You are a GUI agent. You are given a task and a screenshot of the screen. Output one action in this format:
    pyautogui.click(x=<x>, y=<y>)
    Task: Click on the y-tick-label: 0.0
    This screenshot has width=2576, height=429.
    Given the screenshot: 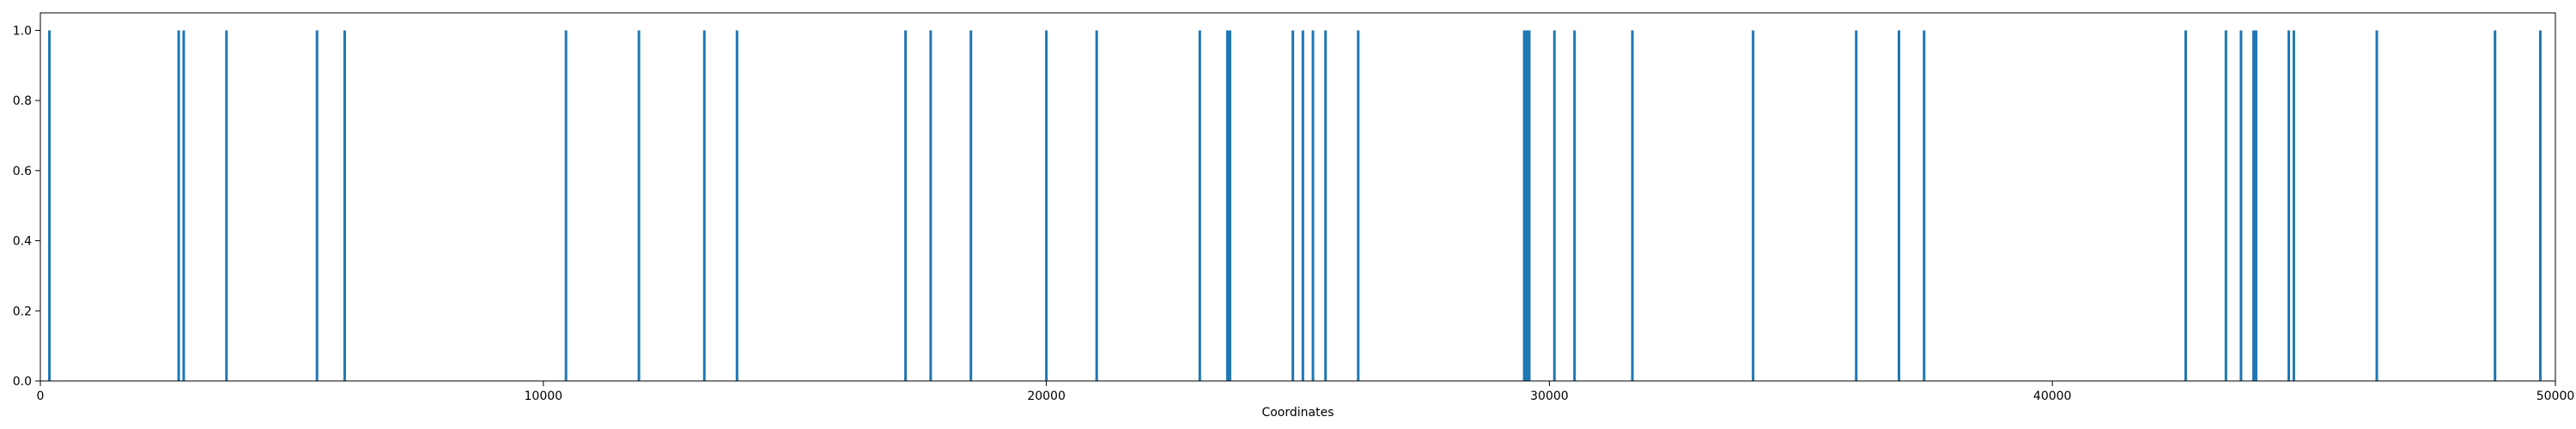 What is the action you would take?
    pyautogui.click(x=23, y=382)
    